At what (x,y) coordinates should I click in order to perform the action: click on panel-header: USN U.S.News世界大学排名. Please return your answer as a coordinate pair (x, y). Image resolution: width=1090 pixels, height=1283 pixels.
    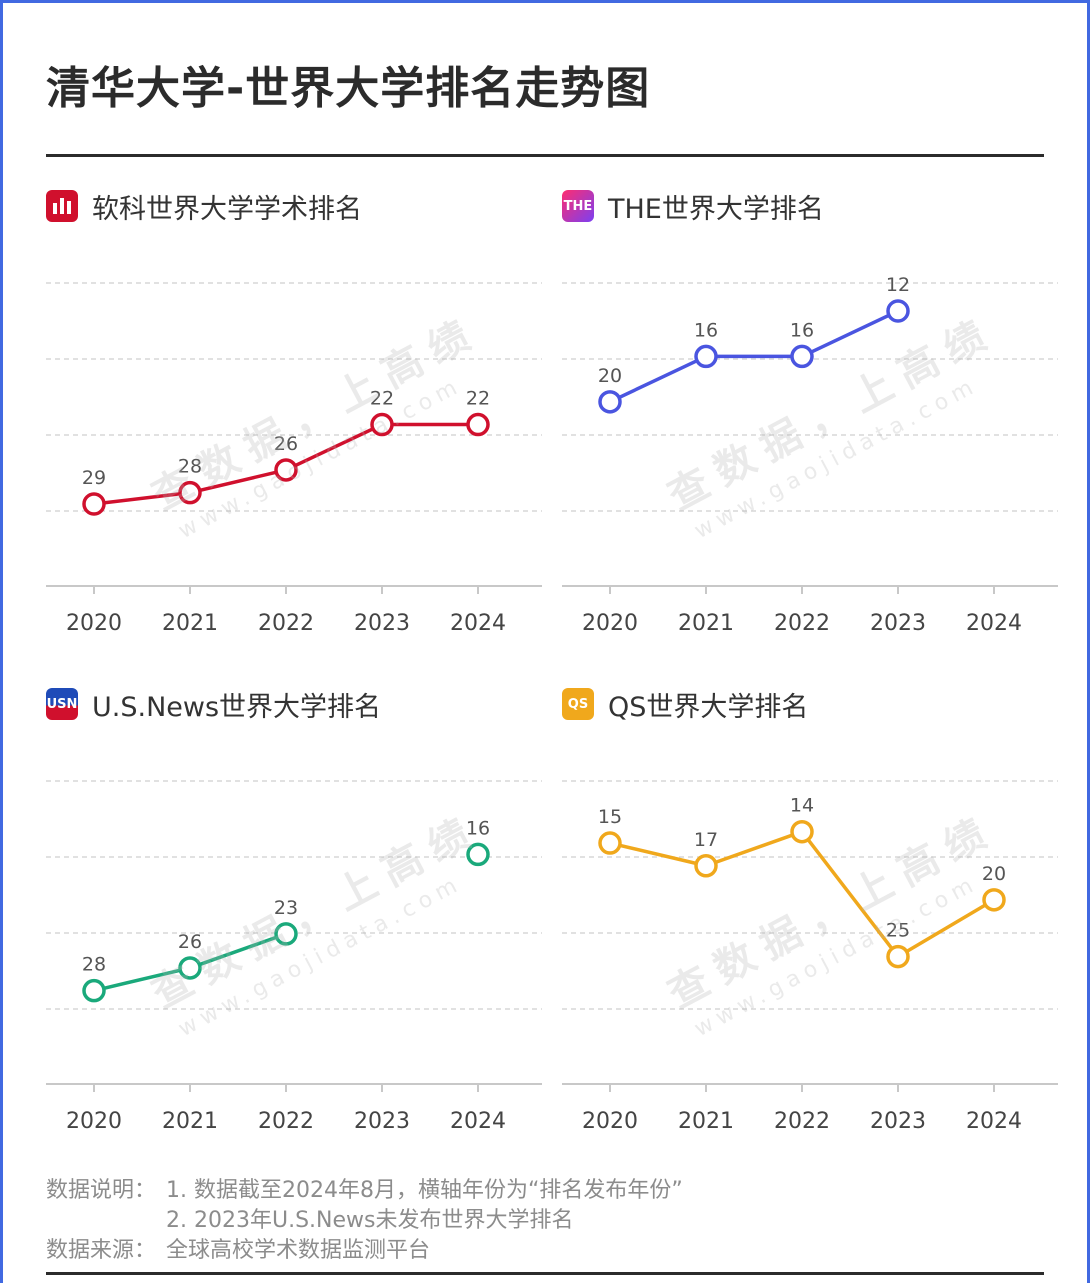
    Looking at the image, I should click on (213, 704).